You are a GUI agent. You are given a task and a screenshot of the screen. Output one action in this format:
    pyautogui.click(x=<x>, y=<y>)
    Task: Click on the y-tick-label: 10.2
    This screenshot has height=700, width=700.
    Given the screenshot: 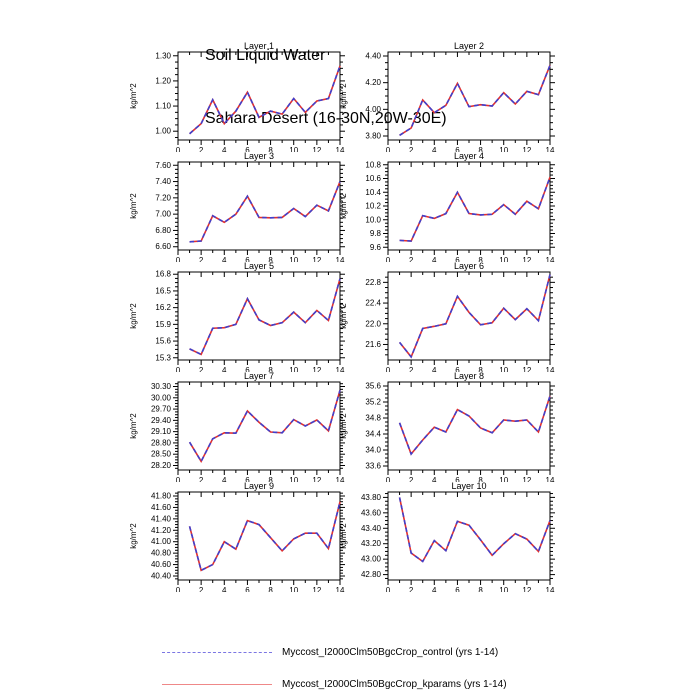 What is the action you would take?
    pyautogui.click(x=373, y=206)
    